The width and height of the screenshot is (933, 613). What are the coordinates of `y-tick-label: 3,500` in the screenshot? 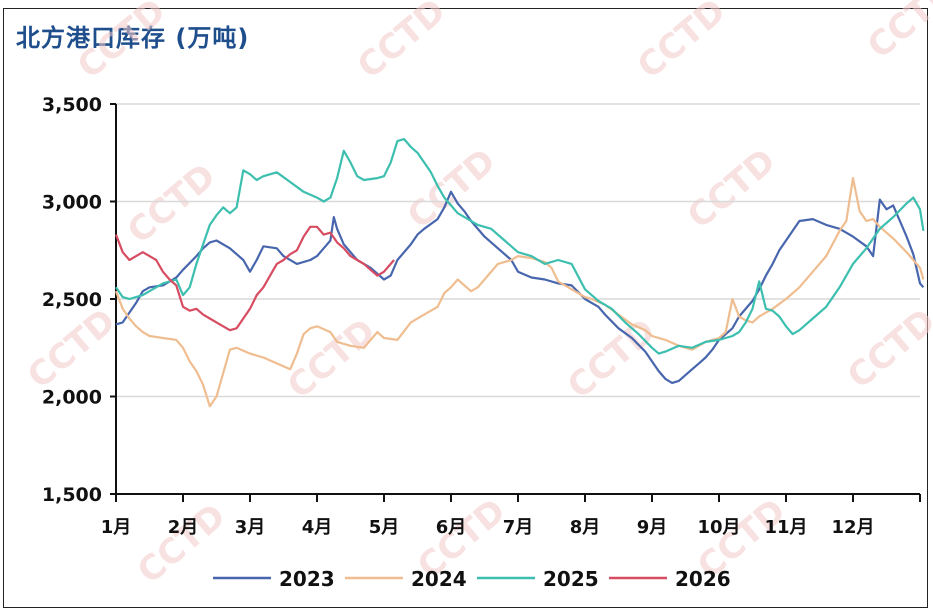 It's located at (72, 105).